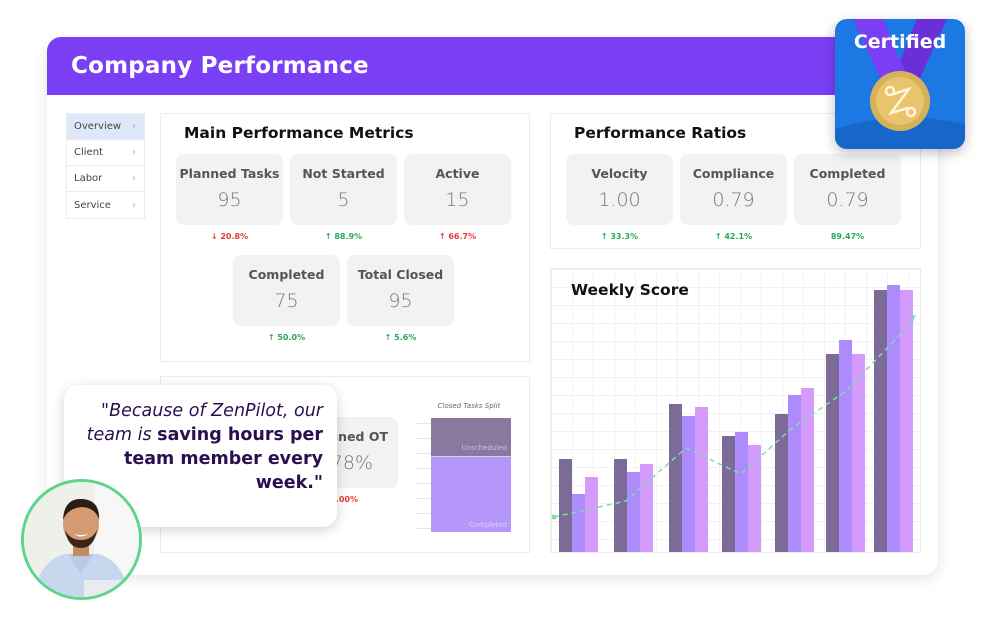 The height and width of the screenshot is (628, 1000). I want to click on metric-delta: ↑ 5.6%, so click(400, 337).